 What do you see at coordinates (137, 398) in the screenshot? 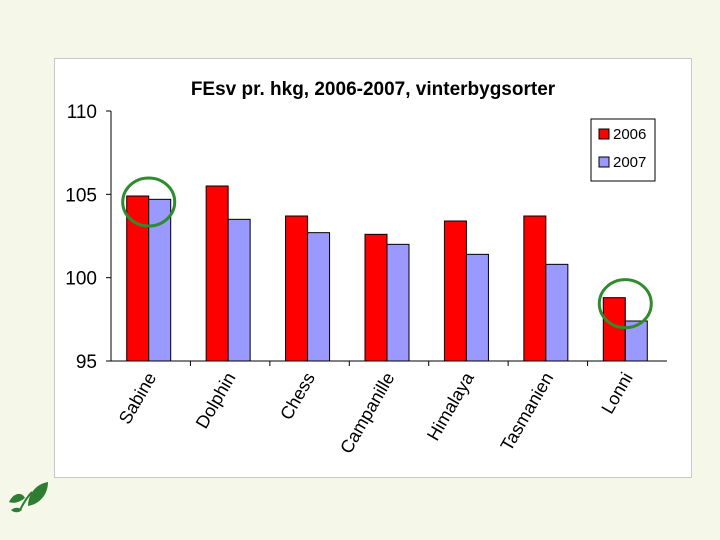
I see `x-tick-label: Sabine` at bounding box center [137, 398].